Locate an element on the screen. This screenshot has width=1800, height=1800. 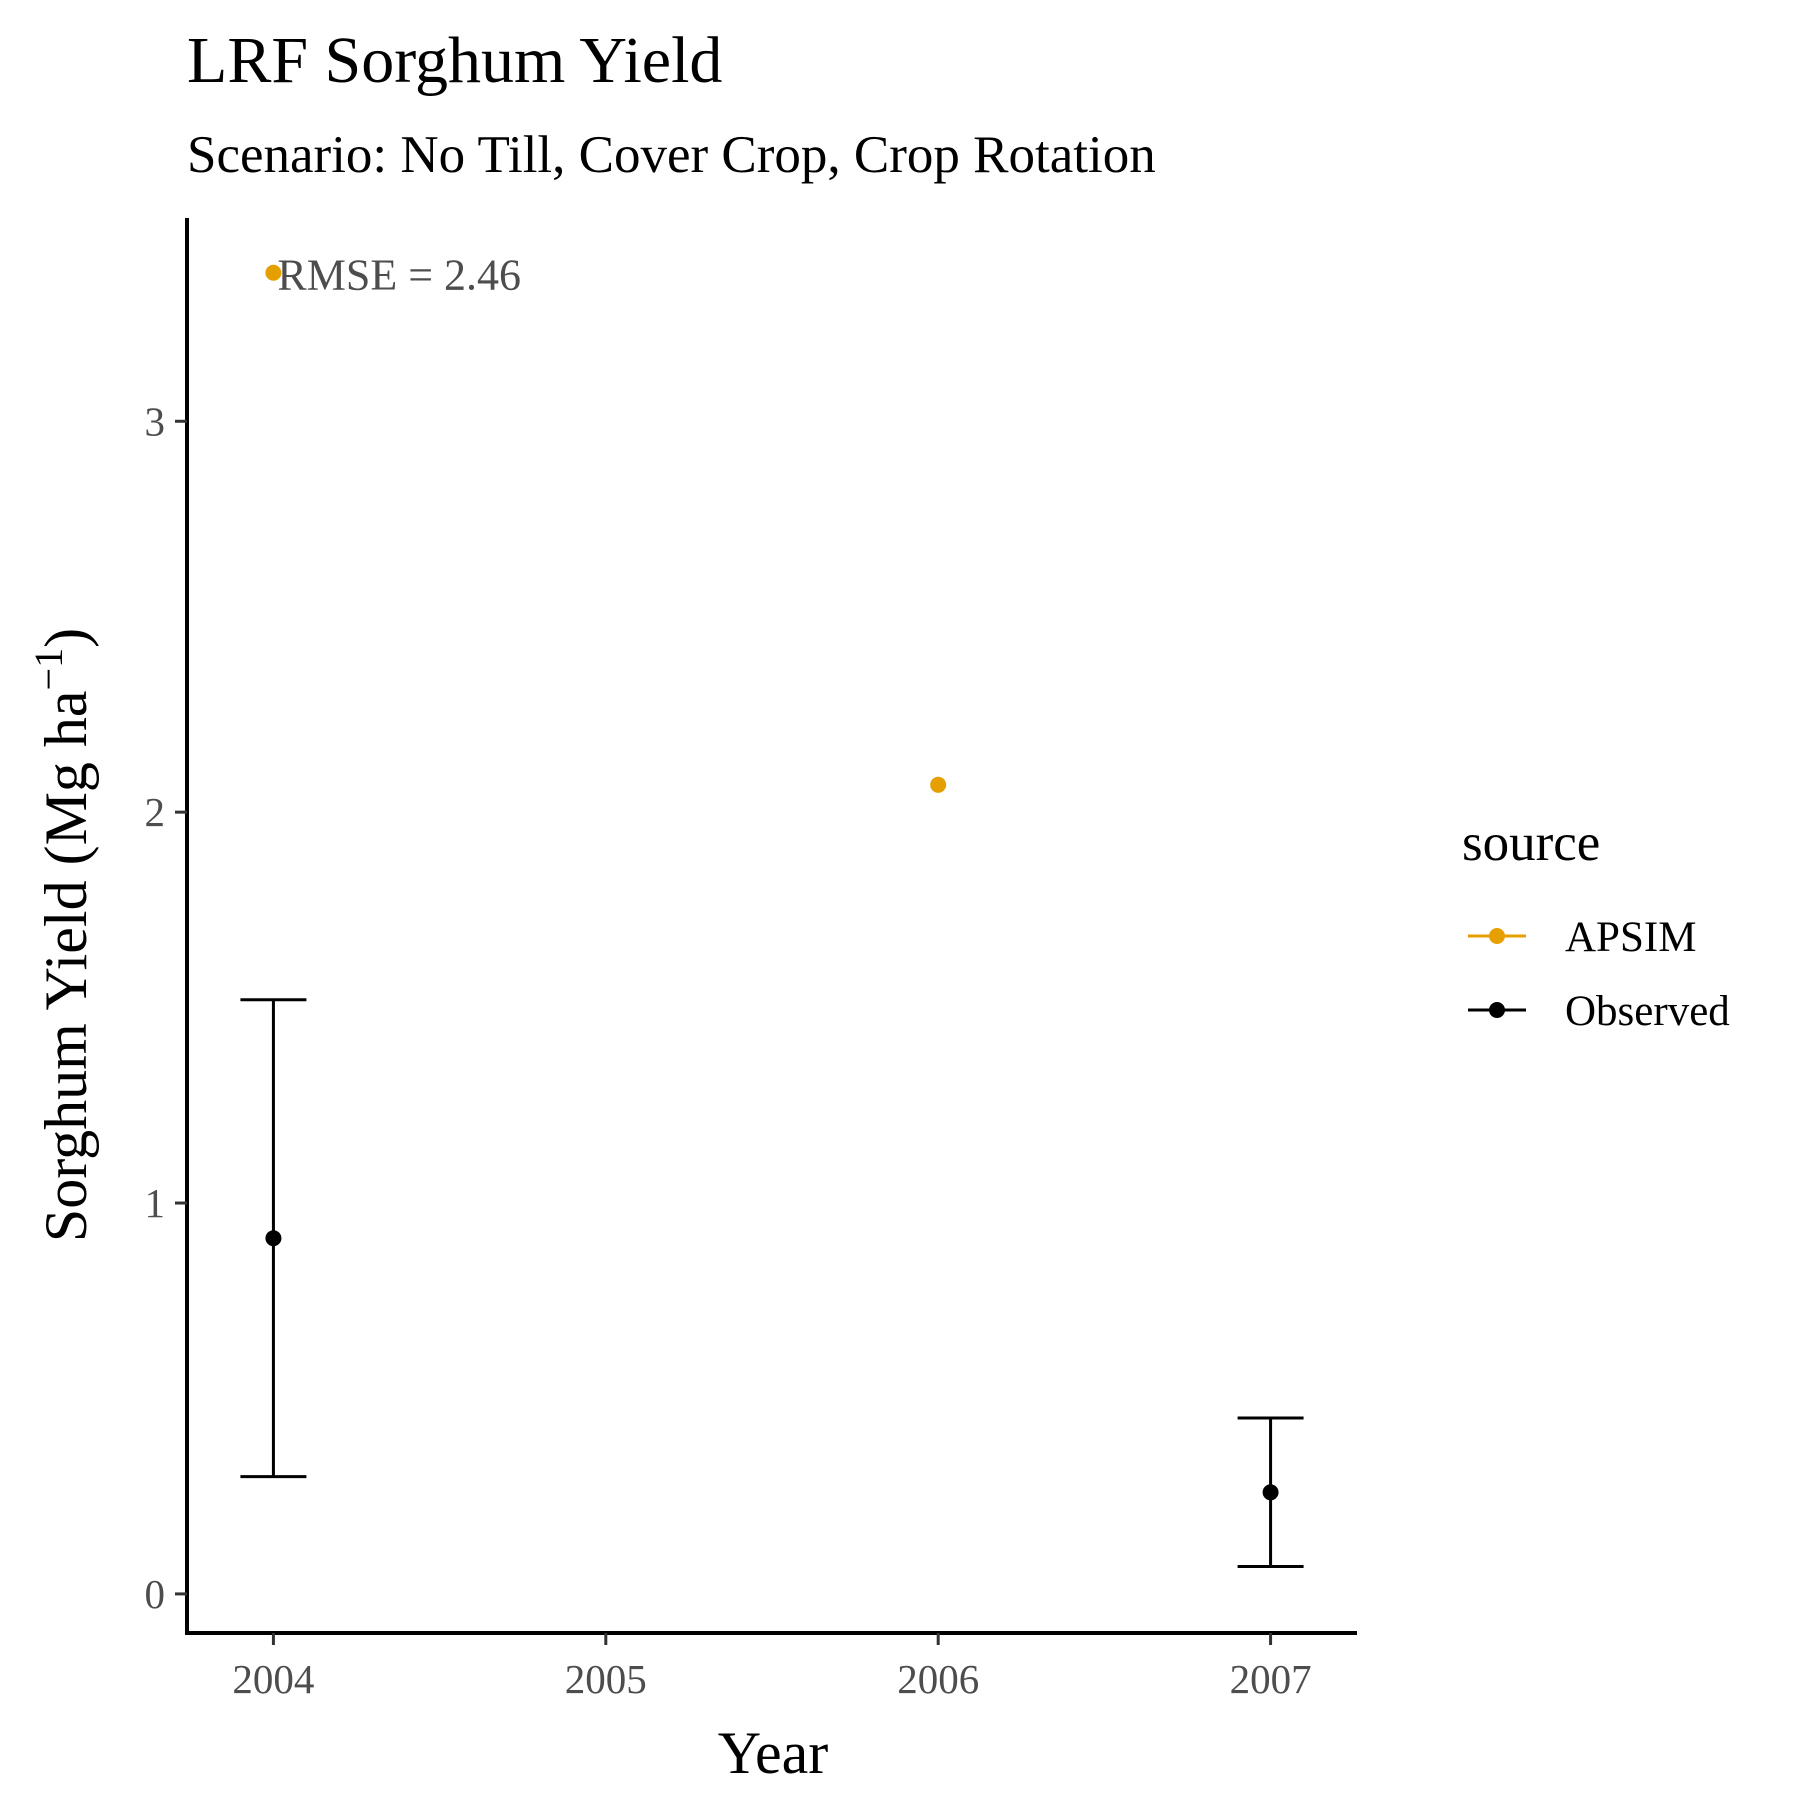
legend-label: Observed is located at coordinates (1647, 1011).